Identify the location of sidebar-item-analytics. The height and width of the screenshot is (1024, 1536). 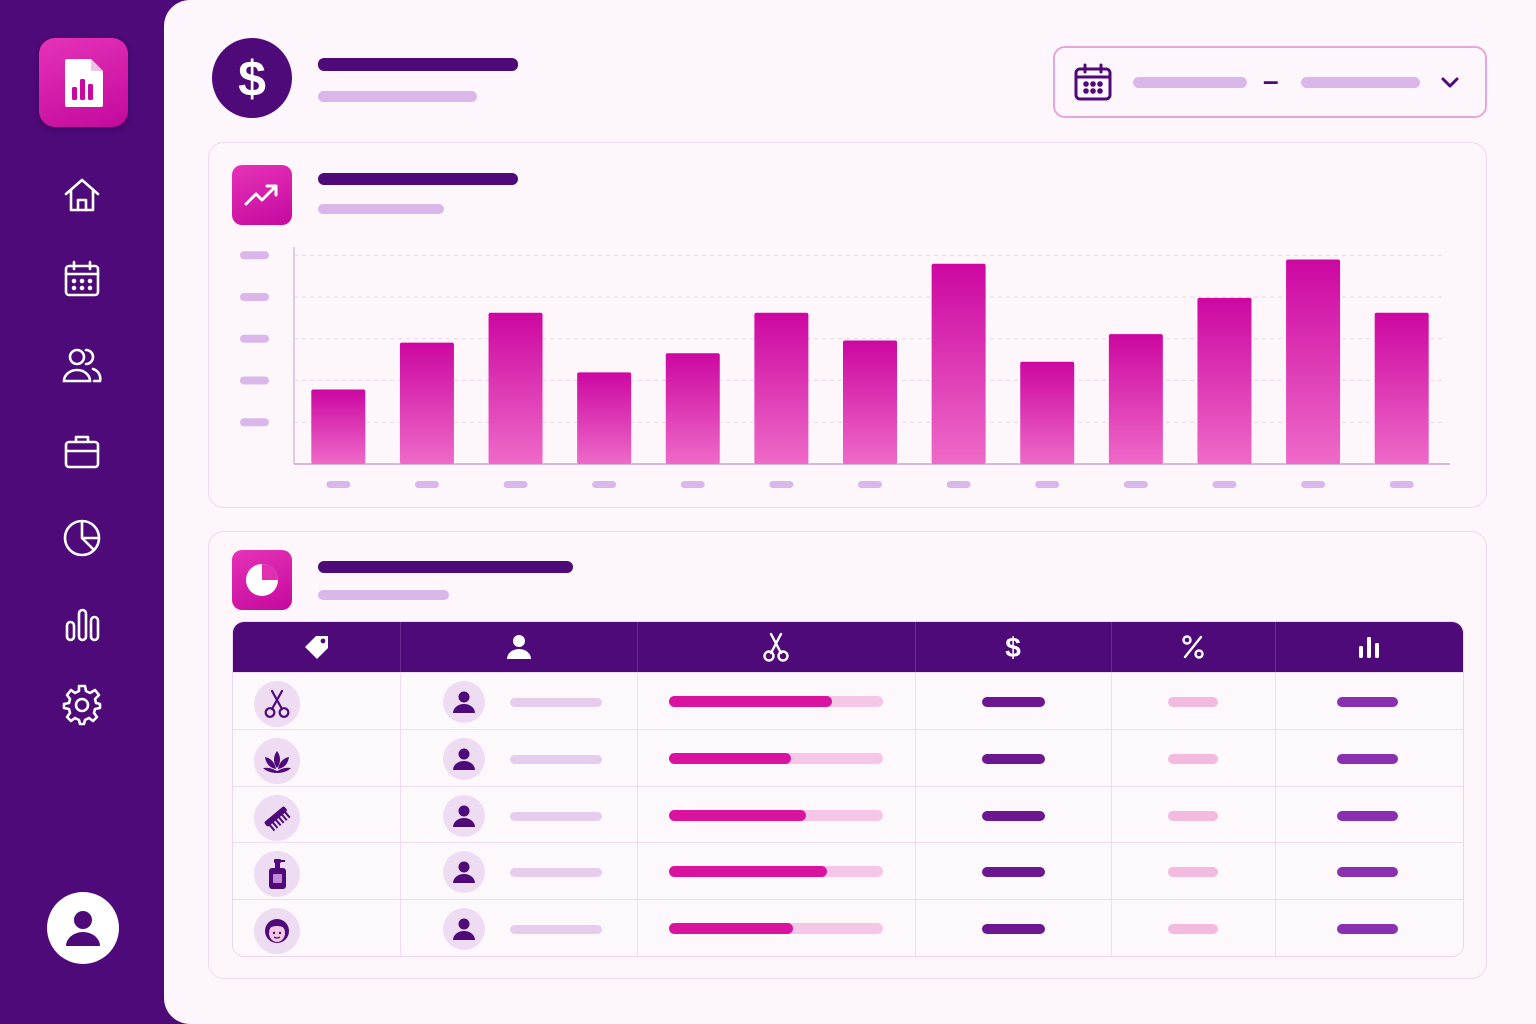
(82, 624).